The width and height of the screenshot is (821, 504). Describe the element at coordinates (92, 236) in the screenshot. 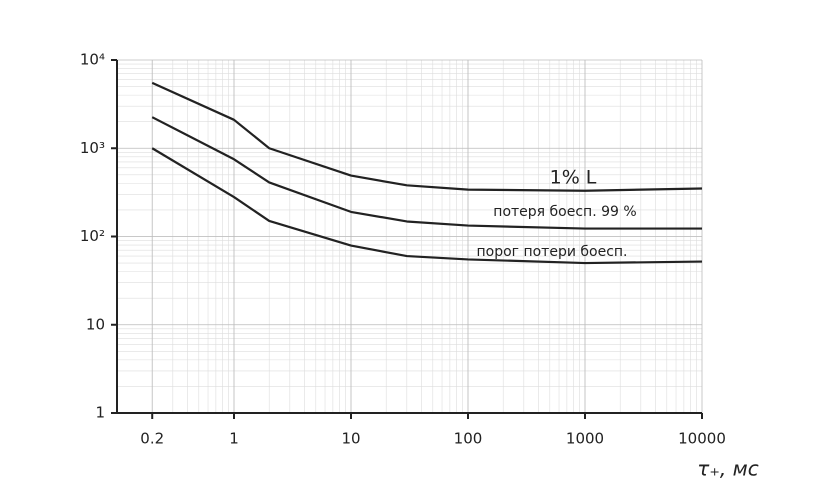

I see `y-tick-label: 10²` at that location.